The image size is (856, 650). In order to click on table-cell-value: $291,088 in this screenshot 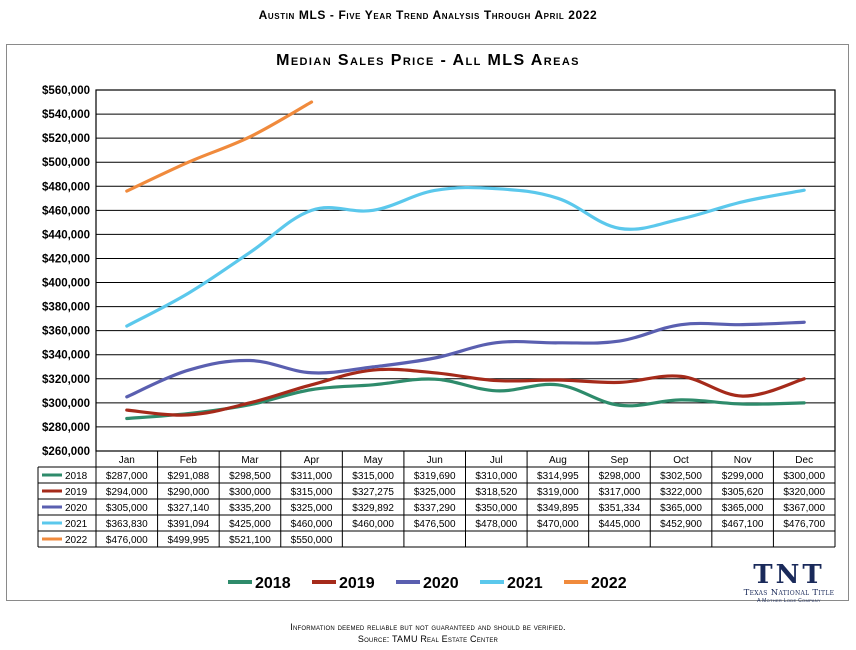, I will do `click(189, 476)`.